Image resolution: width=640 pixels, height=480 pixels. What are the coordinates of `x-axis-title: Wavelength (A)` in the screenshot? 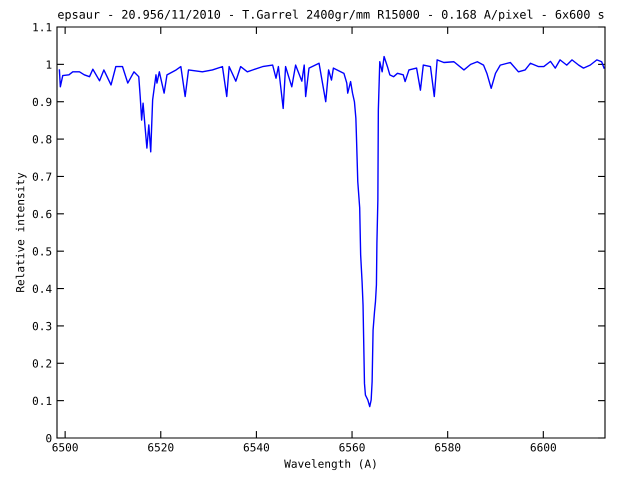 It's located at (330, 464).